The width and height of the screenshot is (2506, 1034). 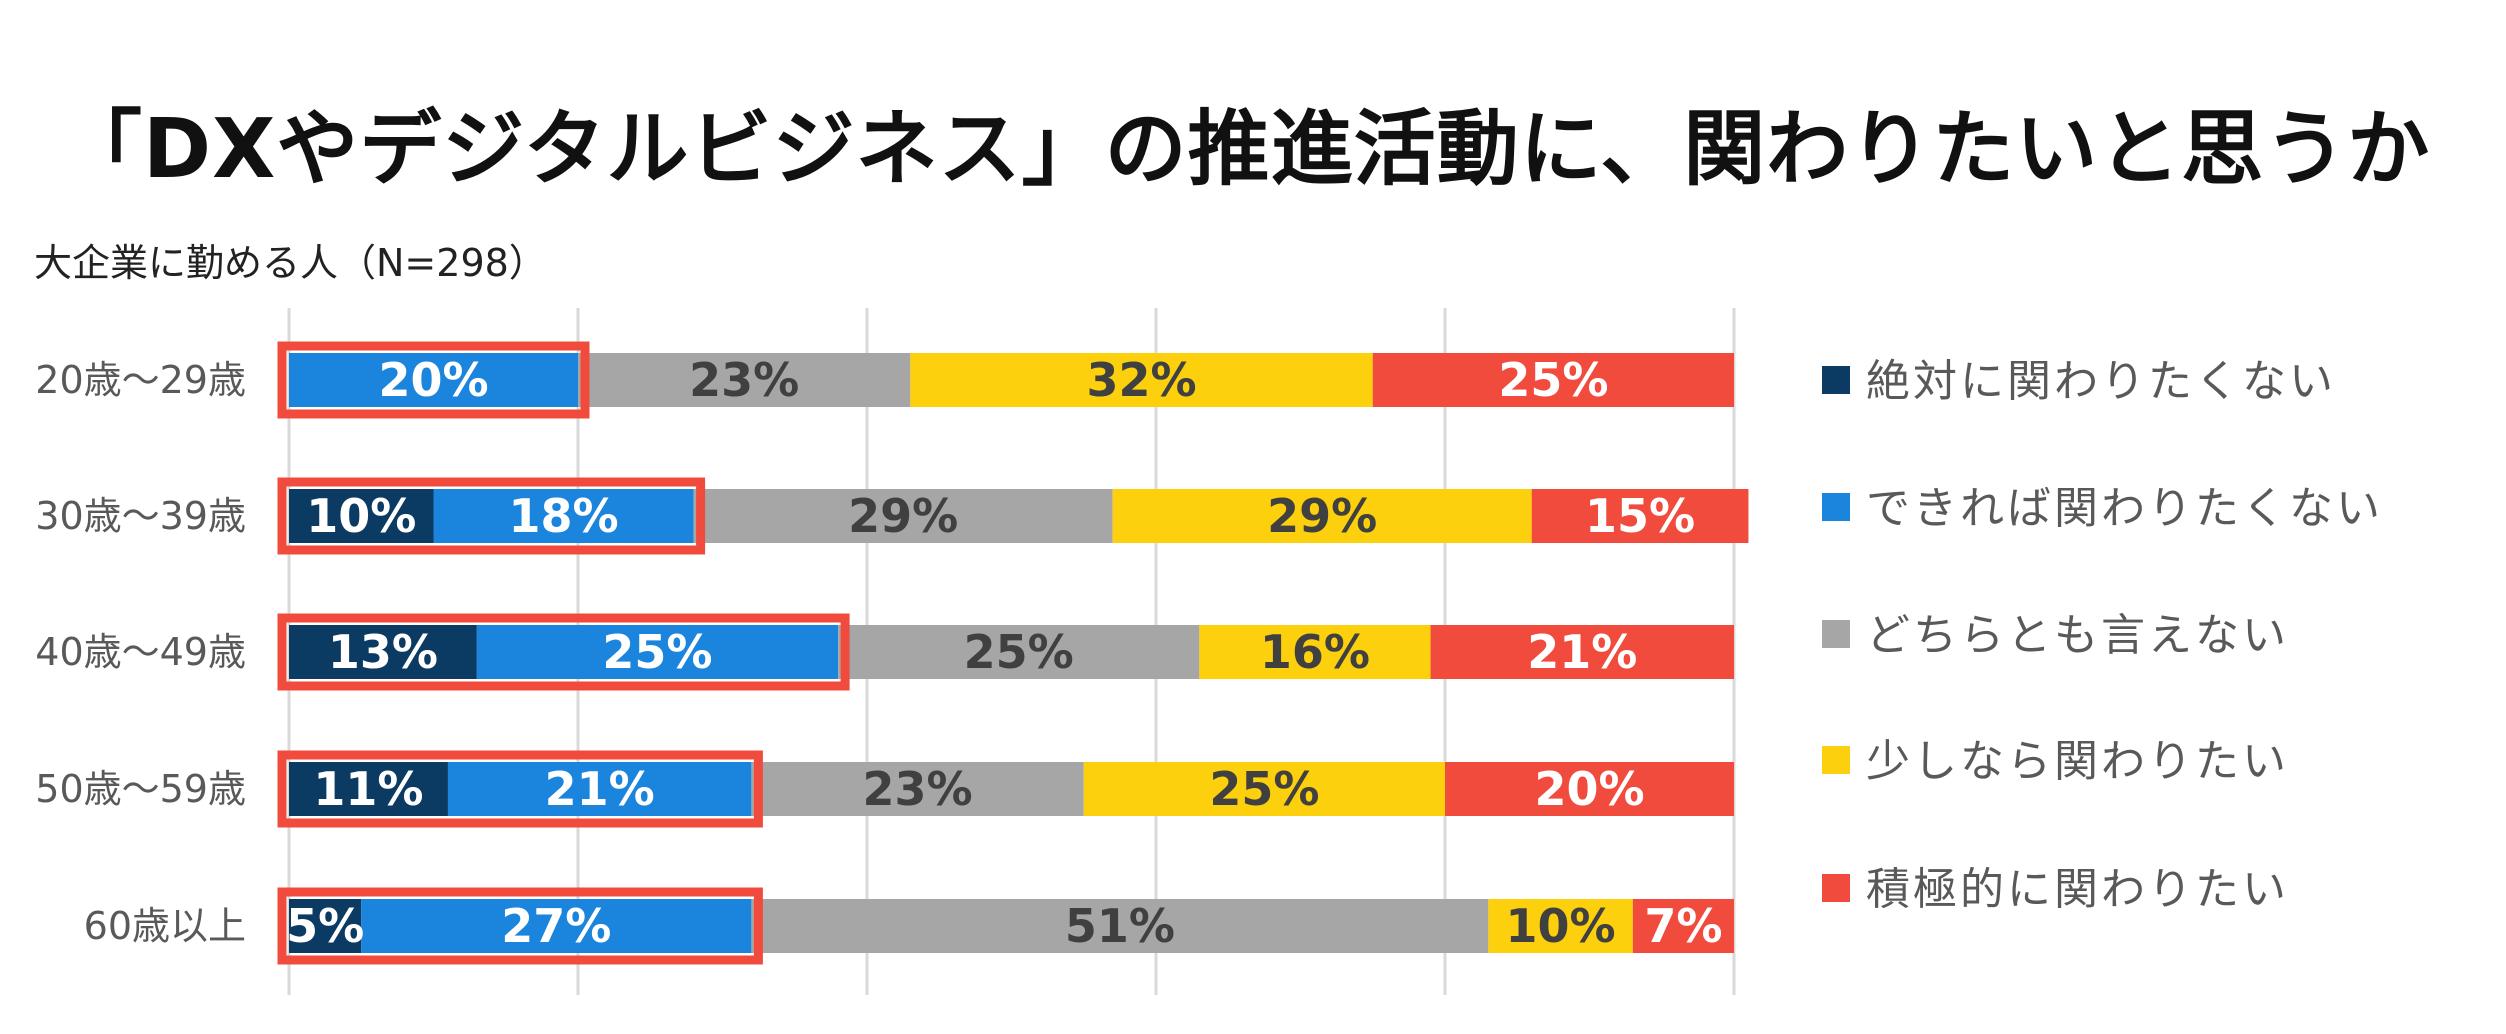 What do you see at coordinates (165, 926) in the screenshot?
I see `category-label: 60歳以上` at bounding box center [165, 926].